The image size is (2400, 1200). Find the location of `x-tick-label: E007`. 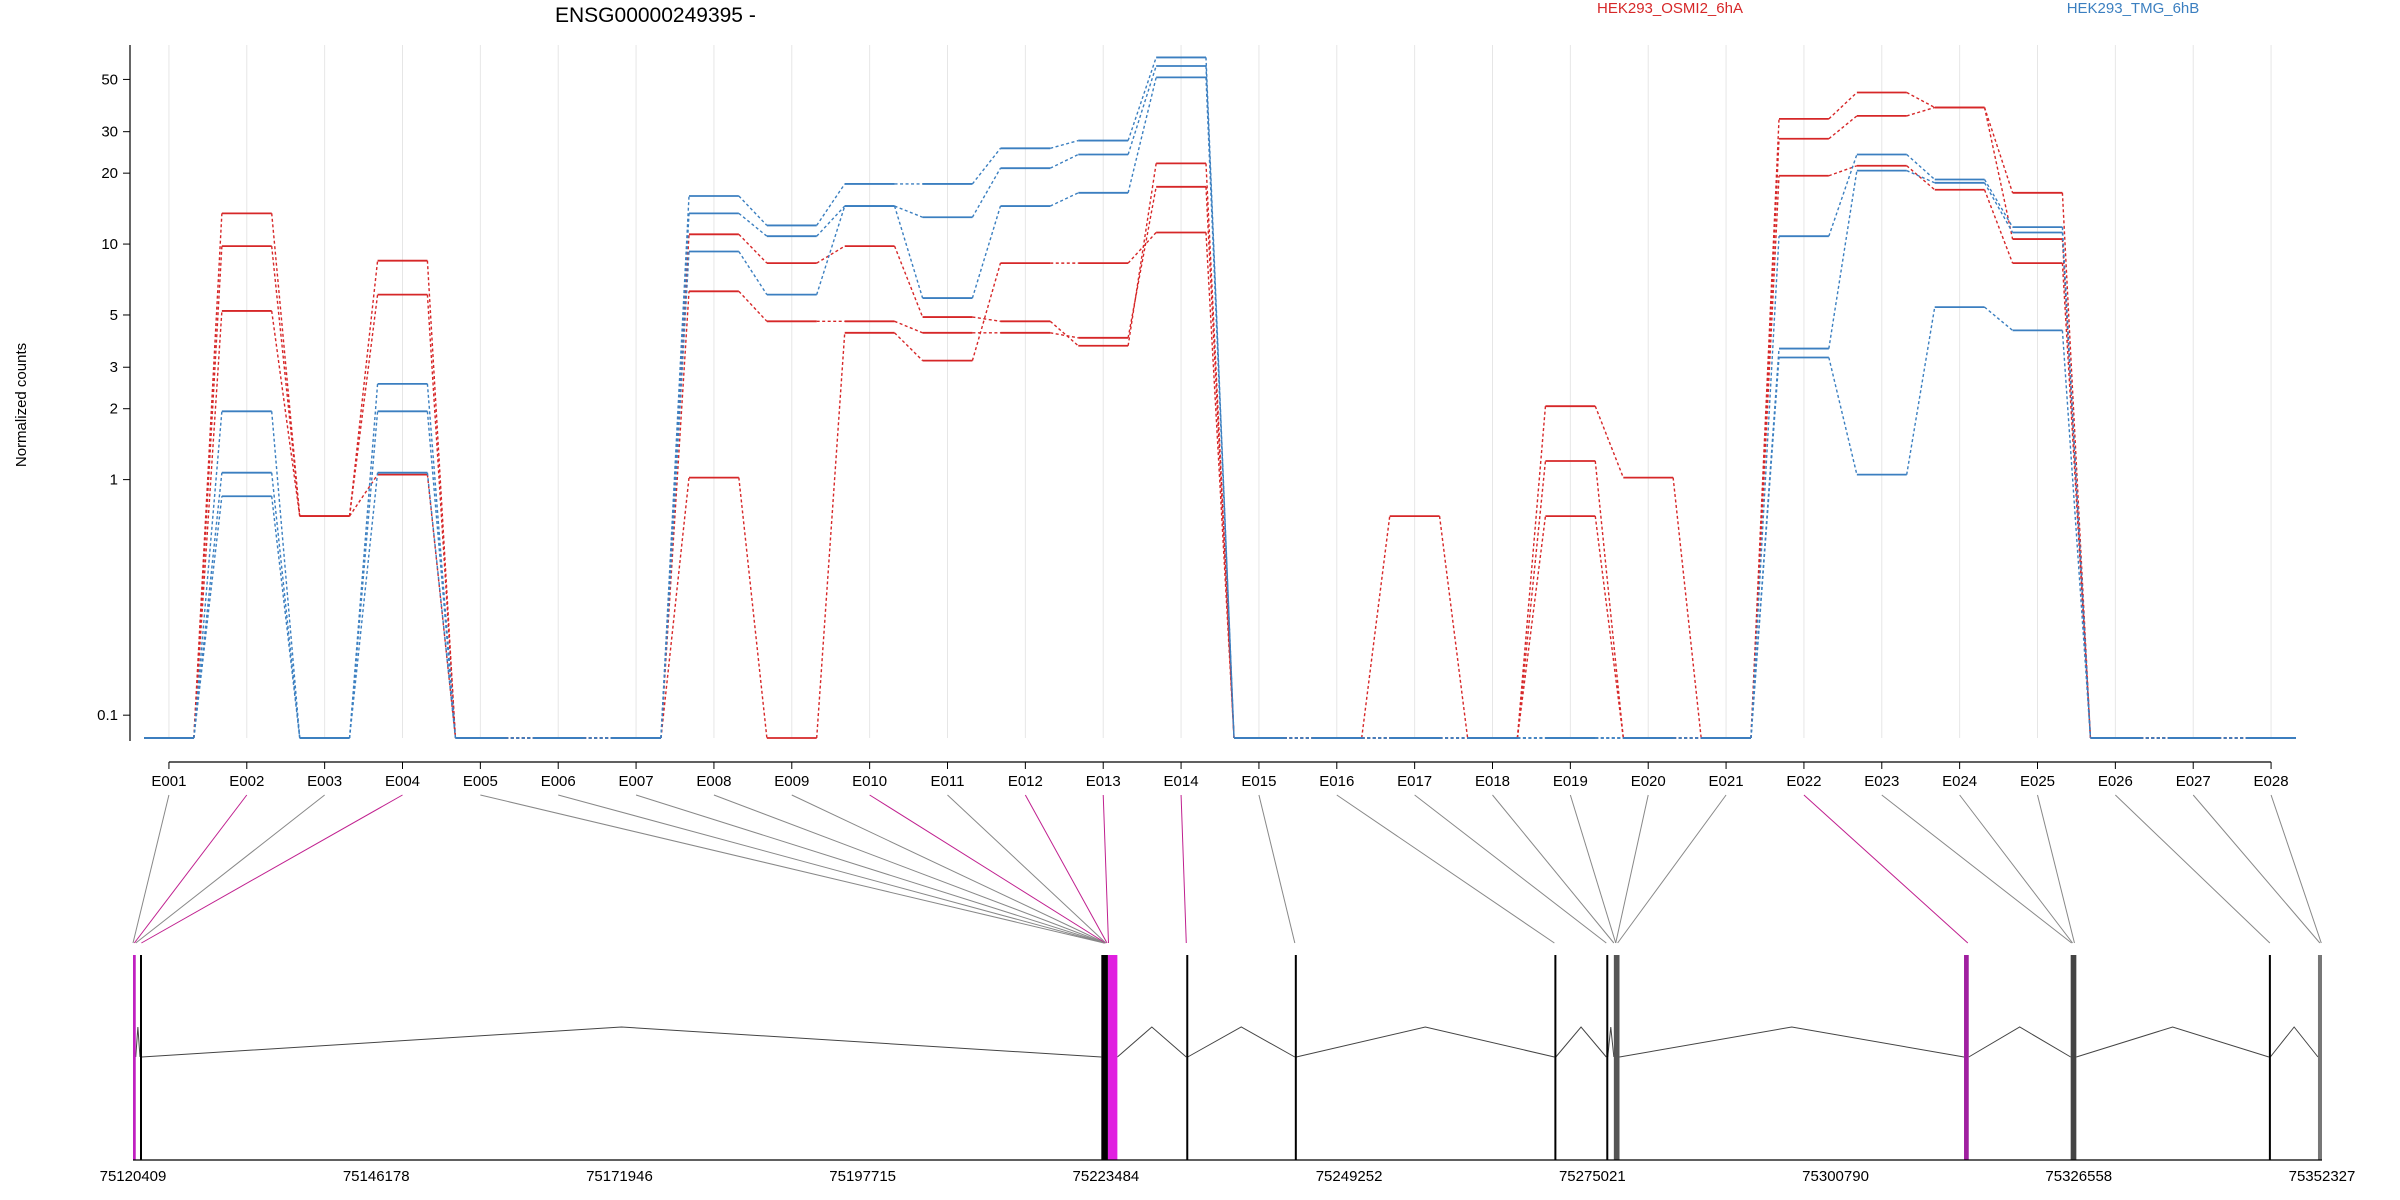

x-tick-label: E007 is located at coordinates (636, 781).